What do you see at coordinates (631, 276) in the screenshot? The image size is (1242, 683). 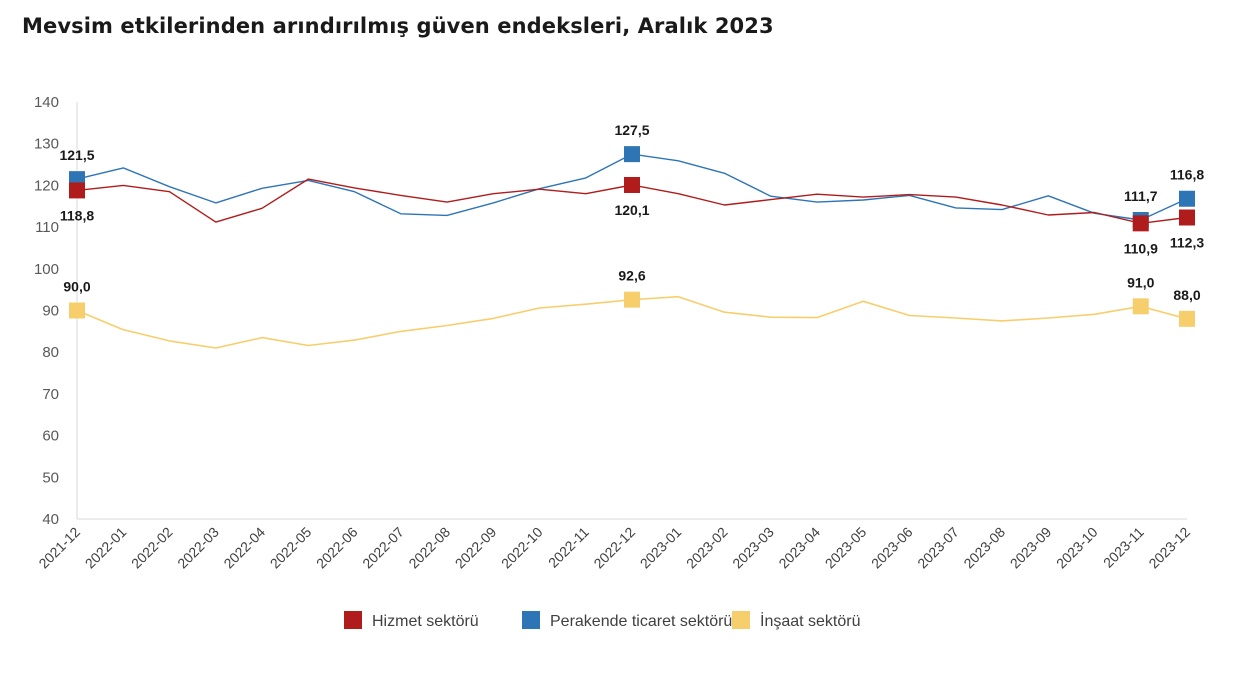 I see `data-label: 92,6` at bounding box center [631, 276].